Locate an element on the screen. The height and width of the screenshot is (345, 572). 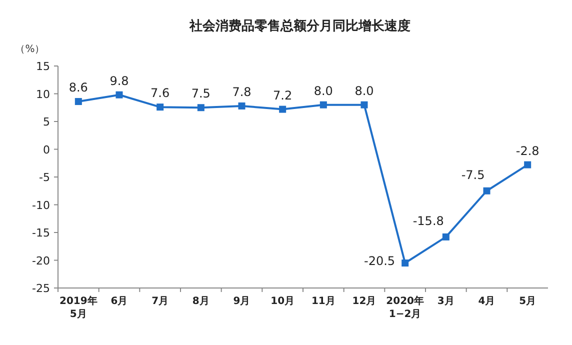
data-label: 8.6 is located at coordinates (78, 87).